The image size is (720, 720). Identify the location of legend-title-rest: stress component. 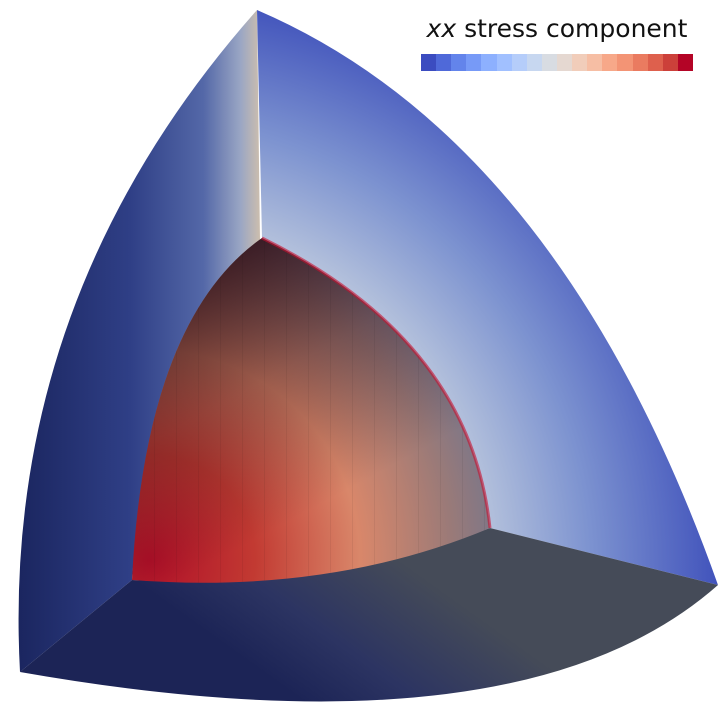
(572, 28).